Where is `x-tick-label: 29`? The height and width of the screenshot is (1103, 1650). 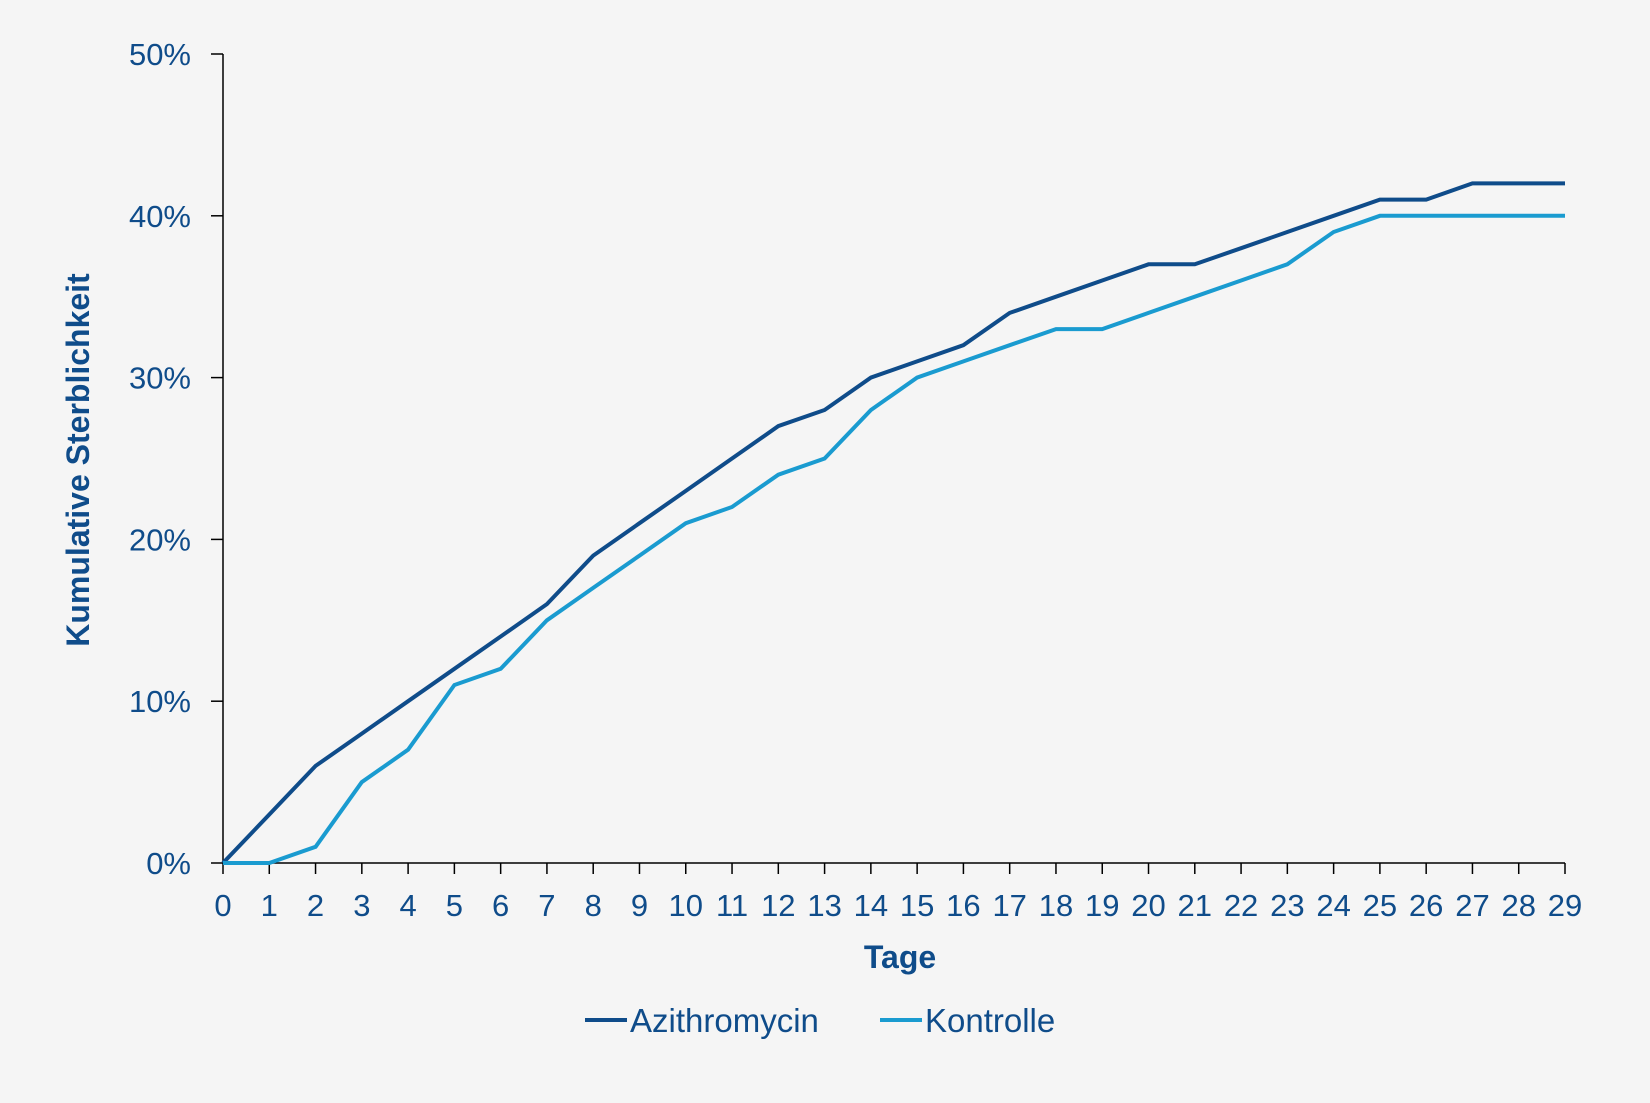
x-tick-label: 29 is located at coordinates (1565, 905).